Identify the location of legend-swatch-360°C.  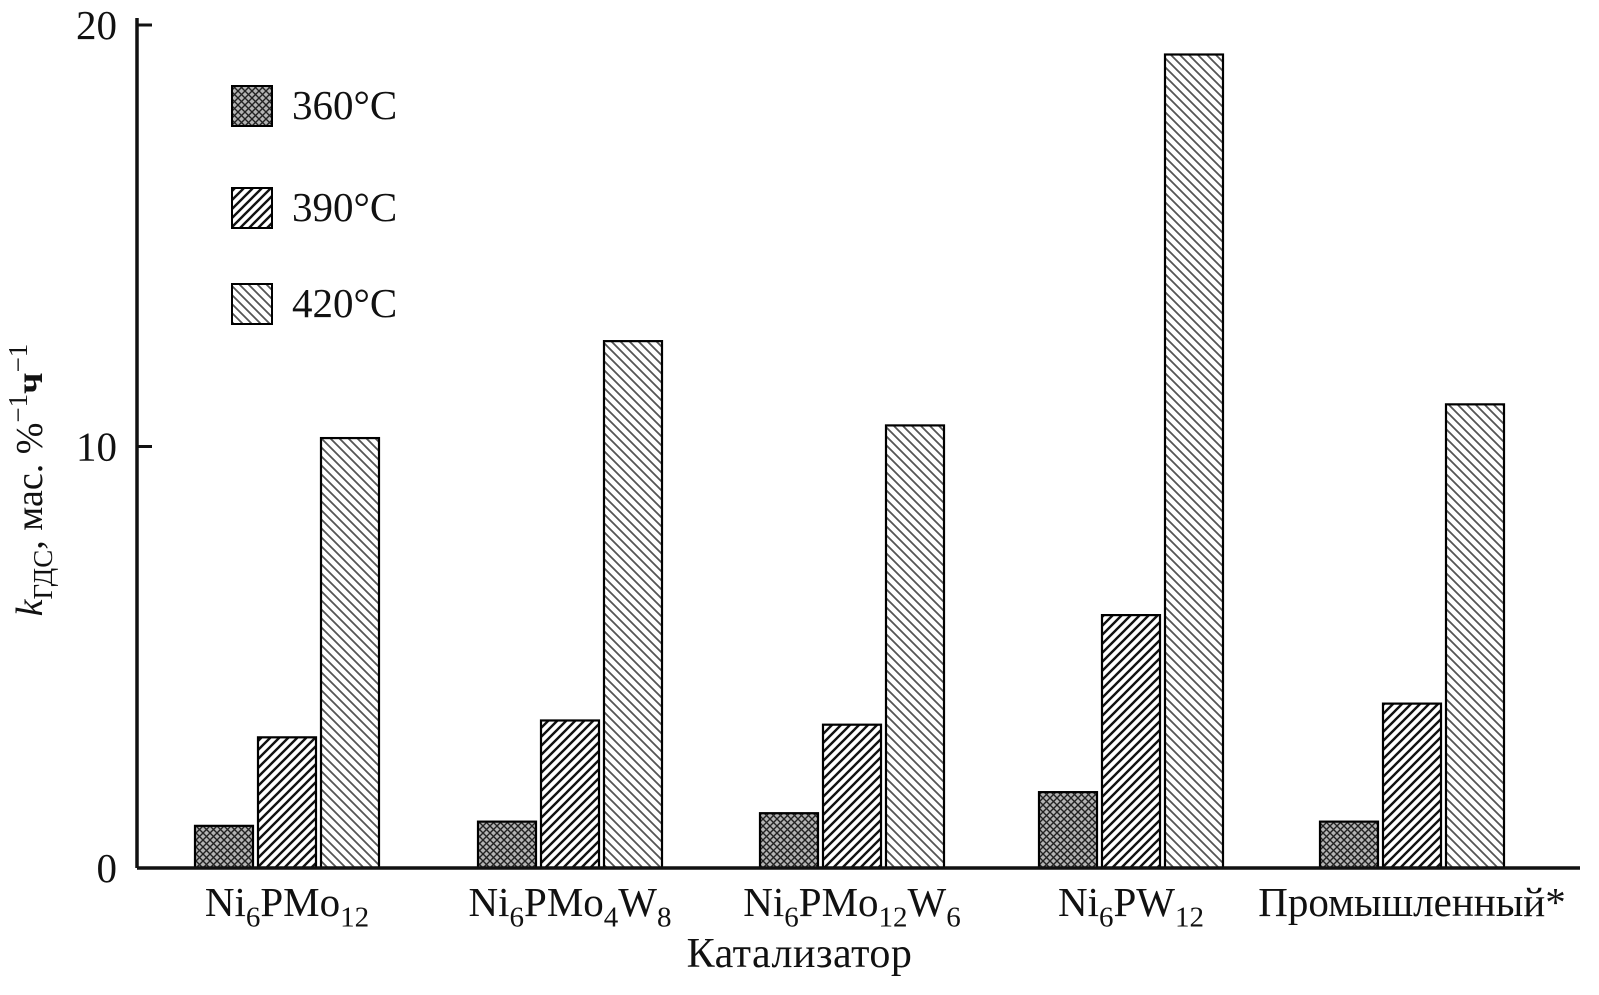
(252, 106).